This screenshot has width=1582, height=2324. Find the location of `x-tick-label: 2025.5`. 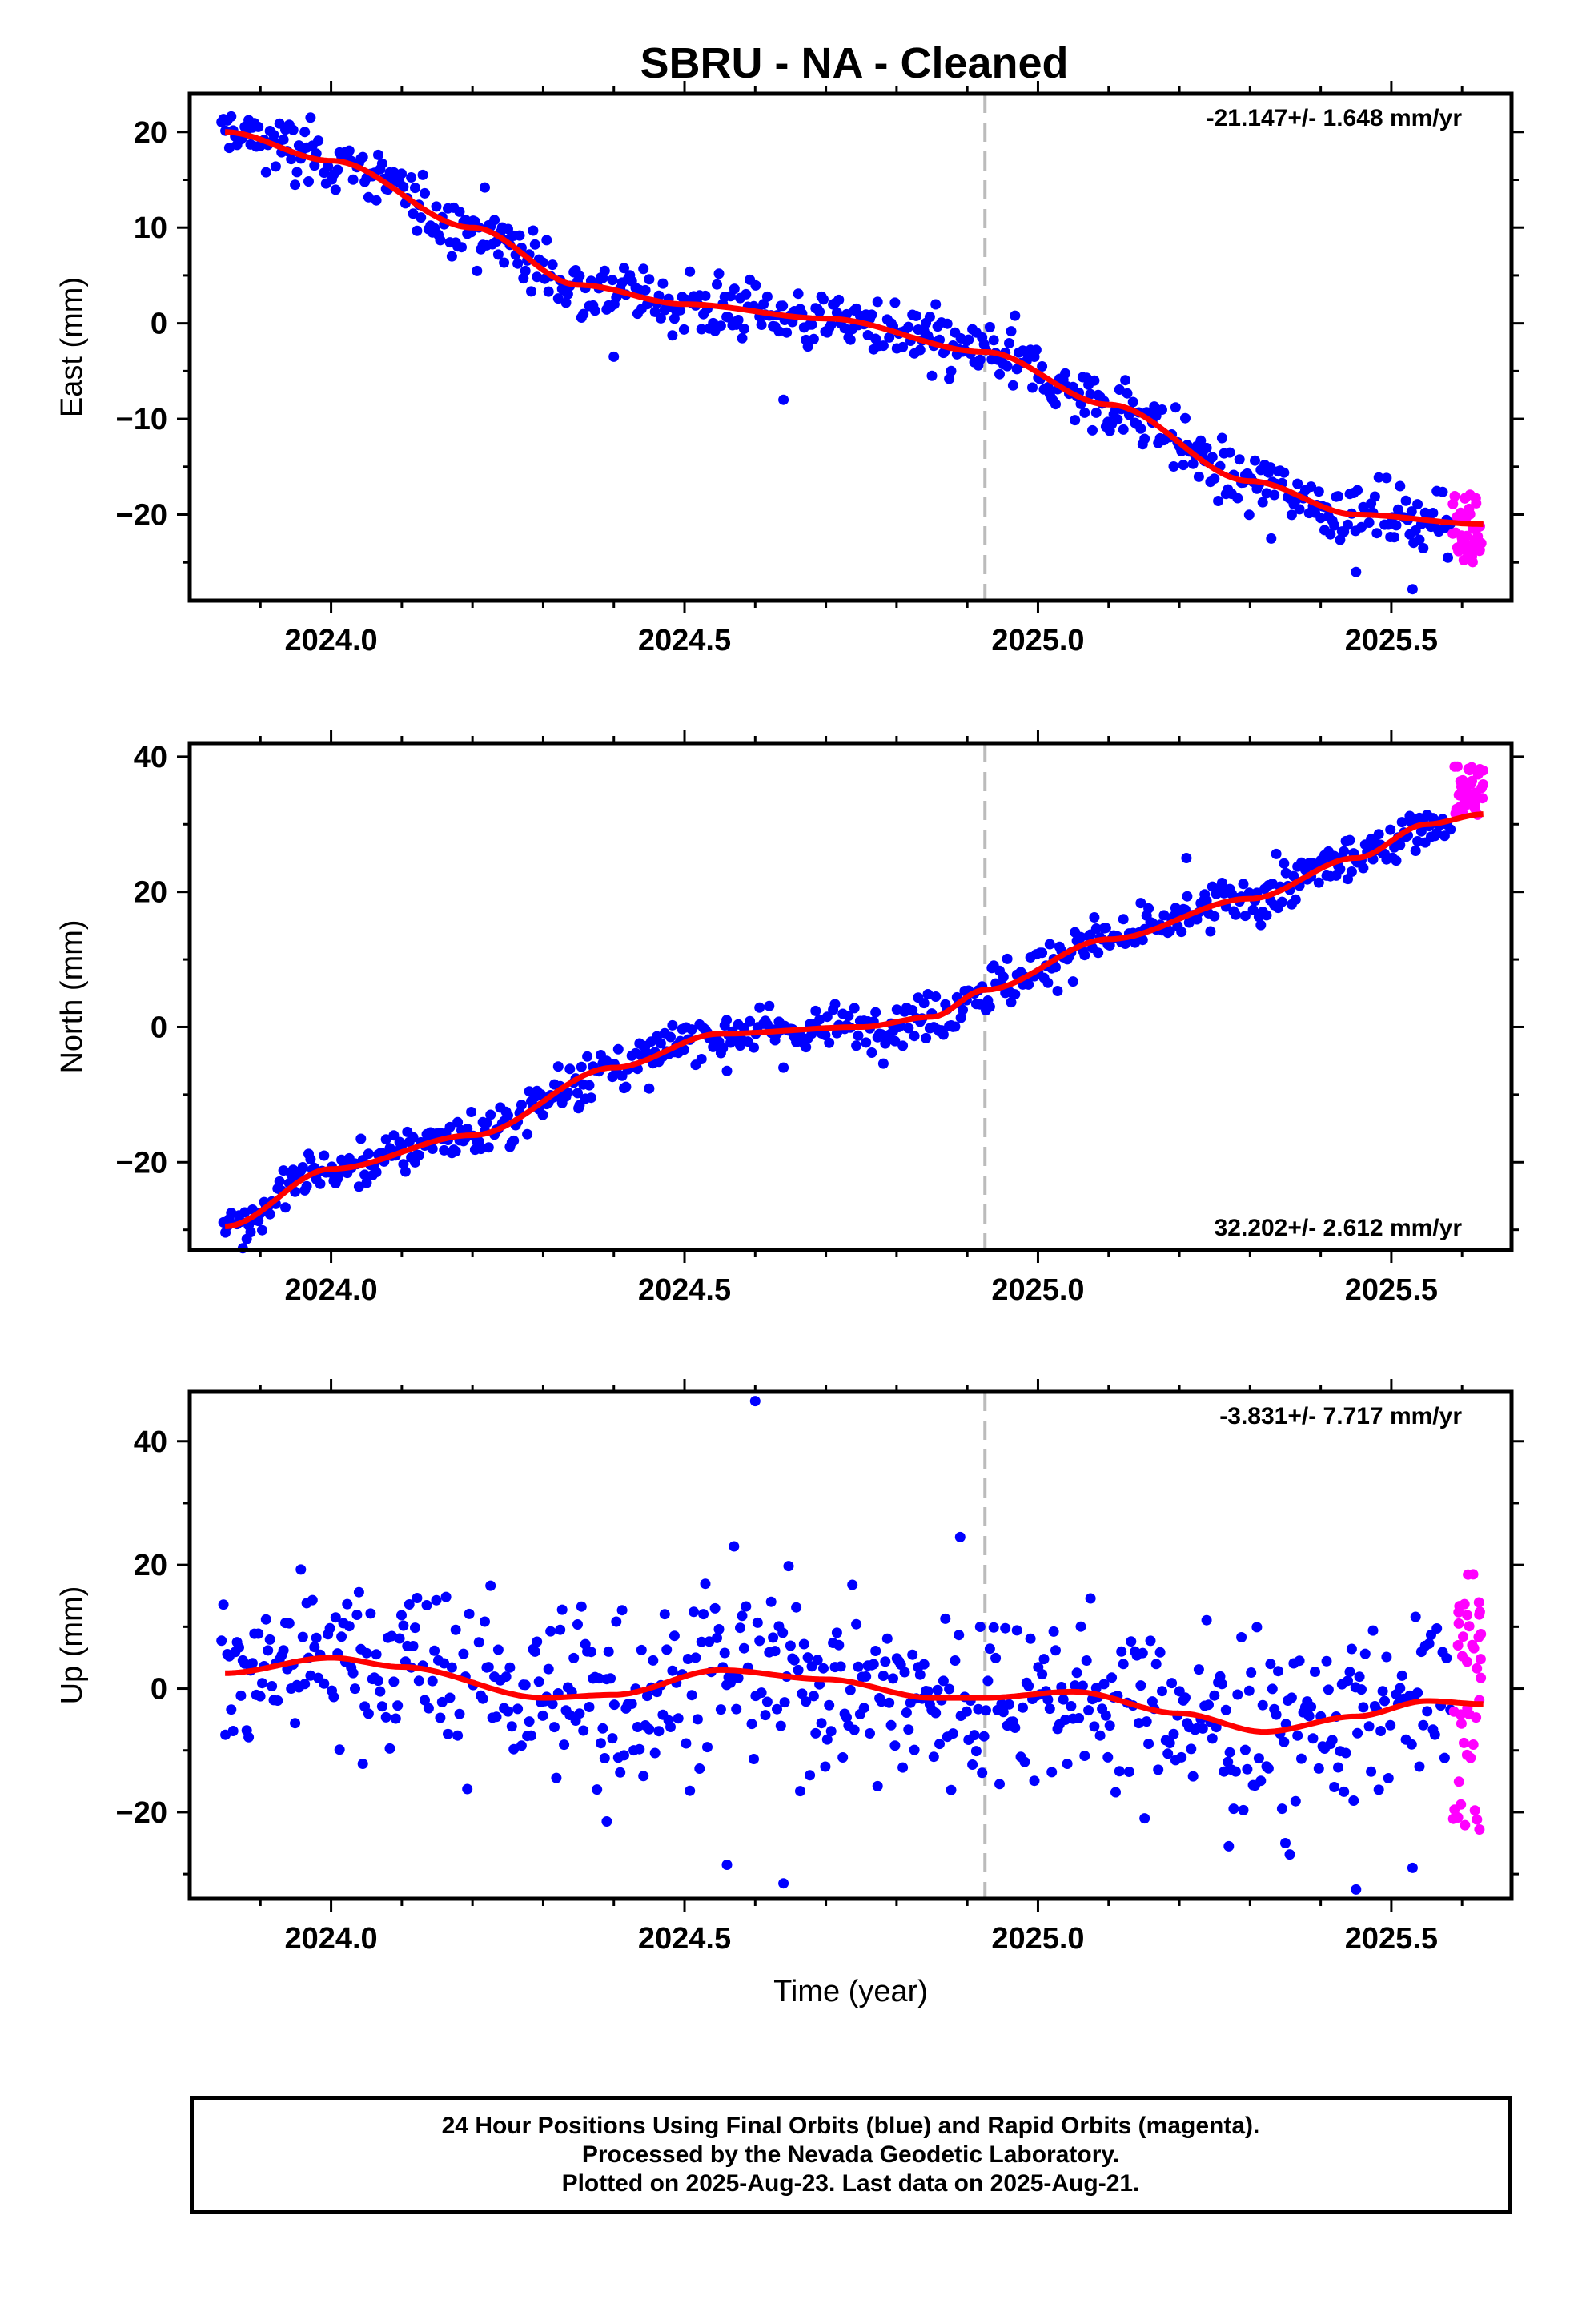

x-tick-label: 2025.5 is located at coordinates (1391, 1290).